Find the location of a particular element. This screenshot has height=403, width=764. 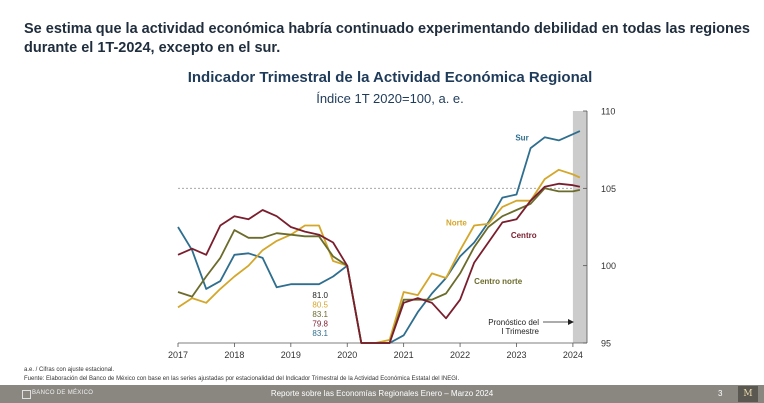

x-tick-label-0: 2017 is located at coordinates (178, 355).